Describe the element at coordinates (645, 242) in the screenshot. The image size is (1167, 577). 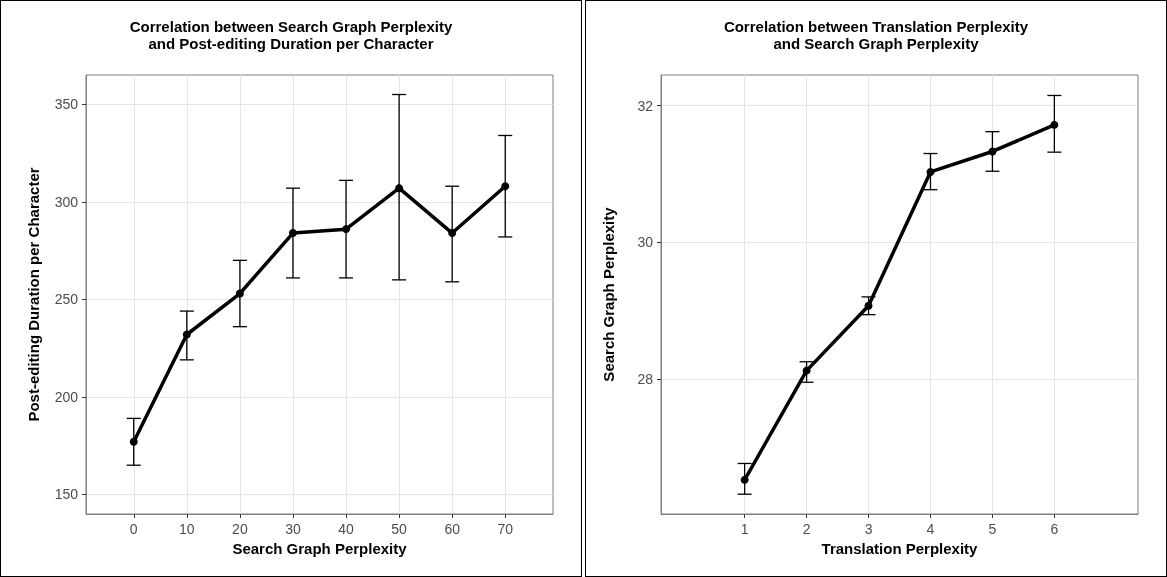
I see `y-tick-label: 30` at that location.